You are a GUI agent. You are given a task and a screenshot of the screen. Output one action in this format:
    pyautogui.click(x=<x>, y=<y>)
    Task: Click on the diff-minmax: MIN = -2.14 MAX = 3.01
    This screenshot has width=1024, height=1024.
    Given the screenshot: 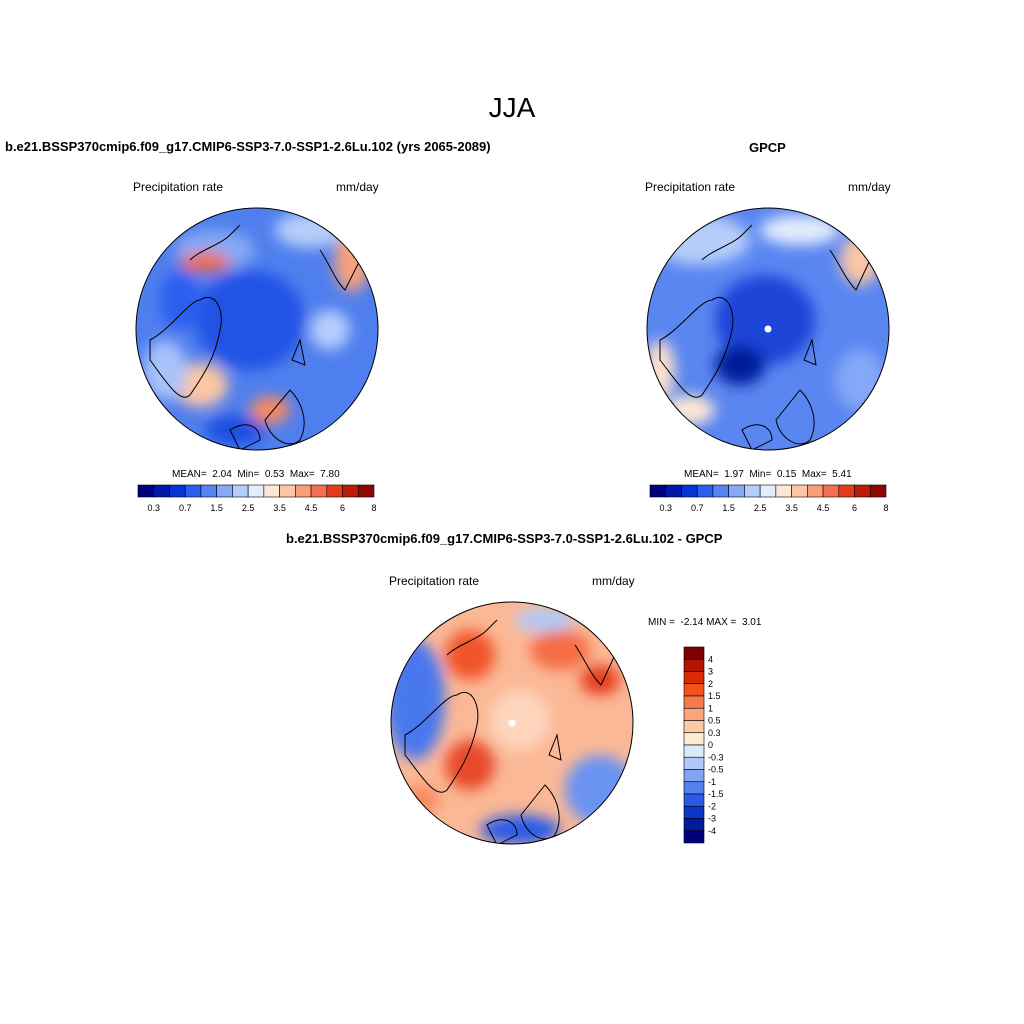 What is the action you would take?
    pyautogui.click(x=704, y=622)
    